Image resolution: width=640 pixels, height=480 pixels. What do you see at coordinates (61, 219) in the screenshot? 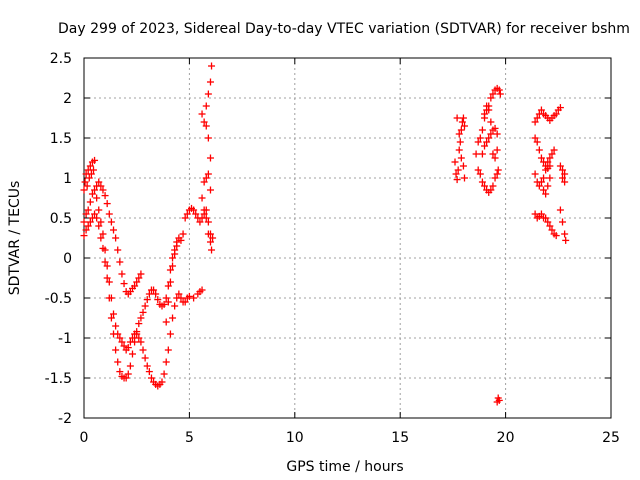
I see `y-tick-label: 0.5` at bounding box center [61, 219].